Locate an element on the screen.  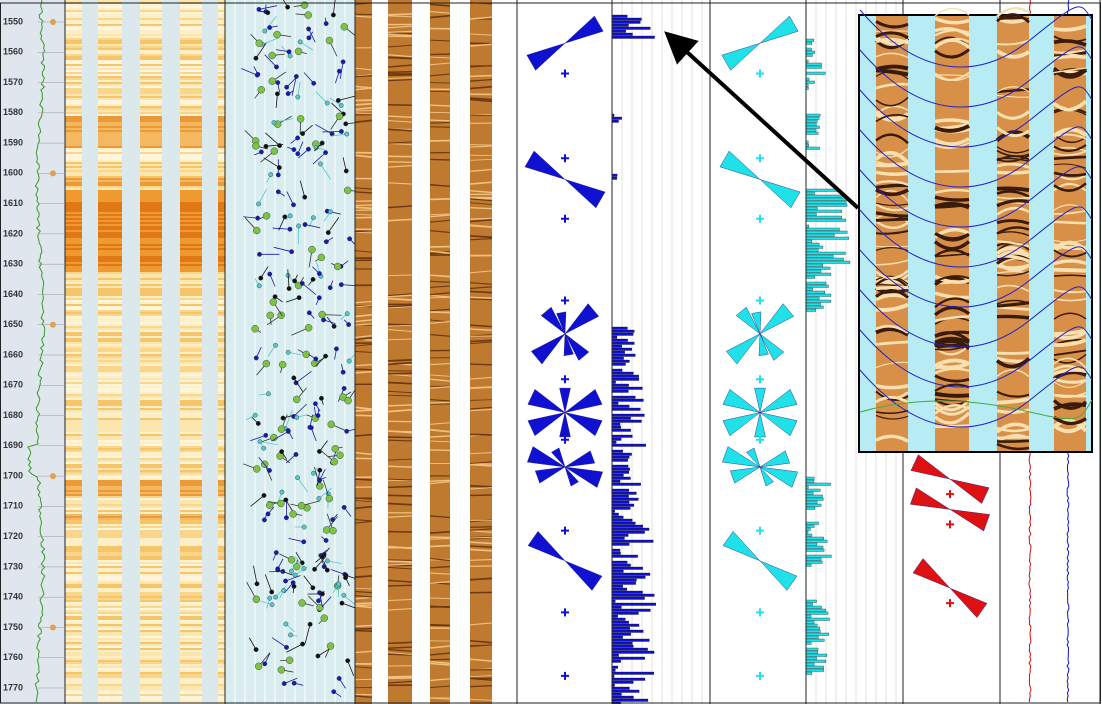
depth-label: 1760 is located at coordinates (13, 657).